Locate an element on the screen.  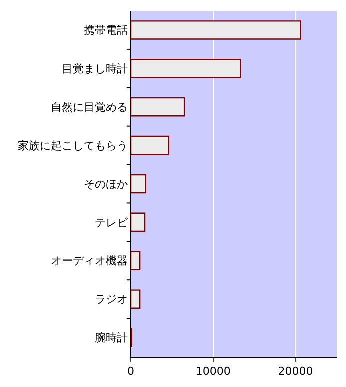
y-tick-label: 携帯電話 is located at coordinates (106, 31).